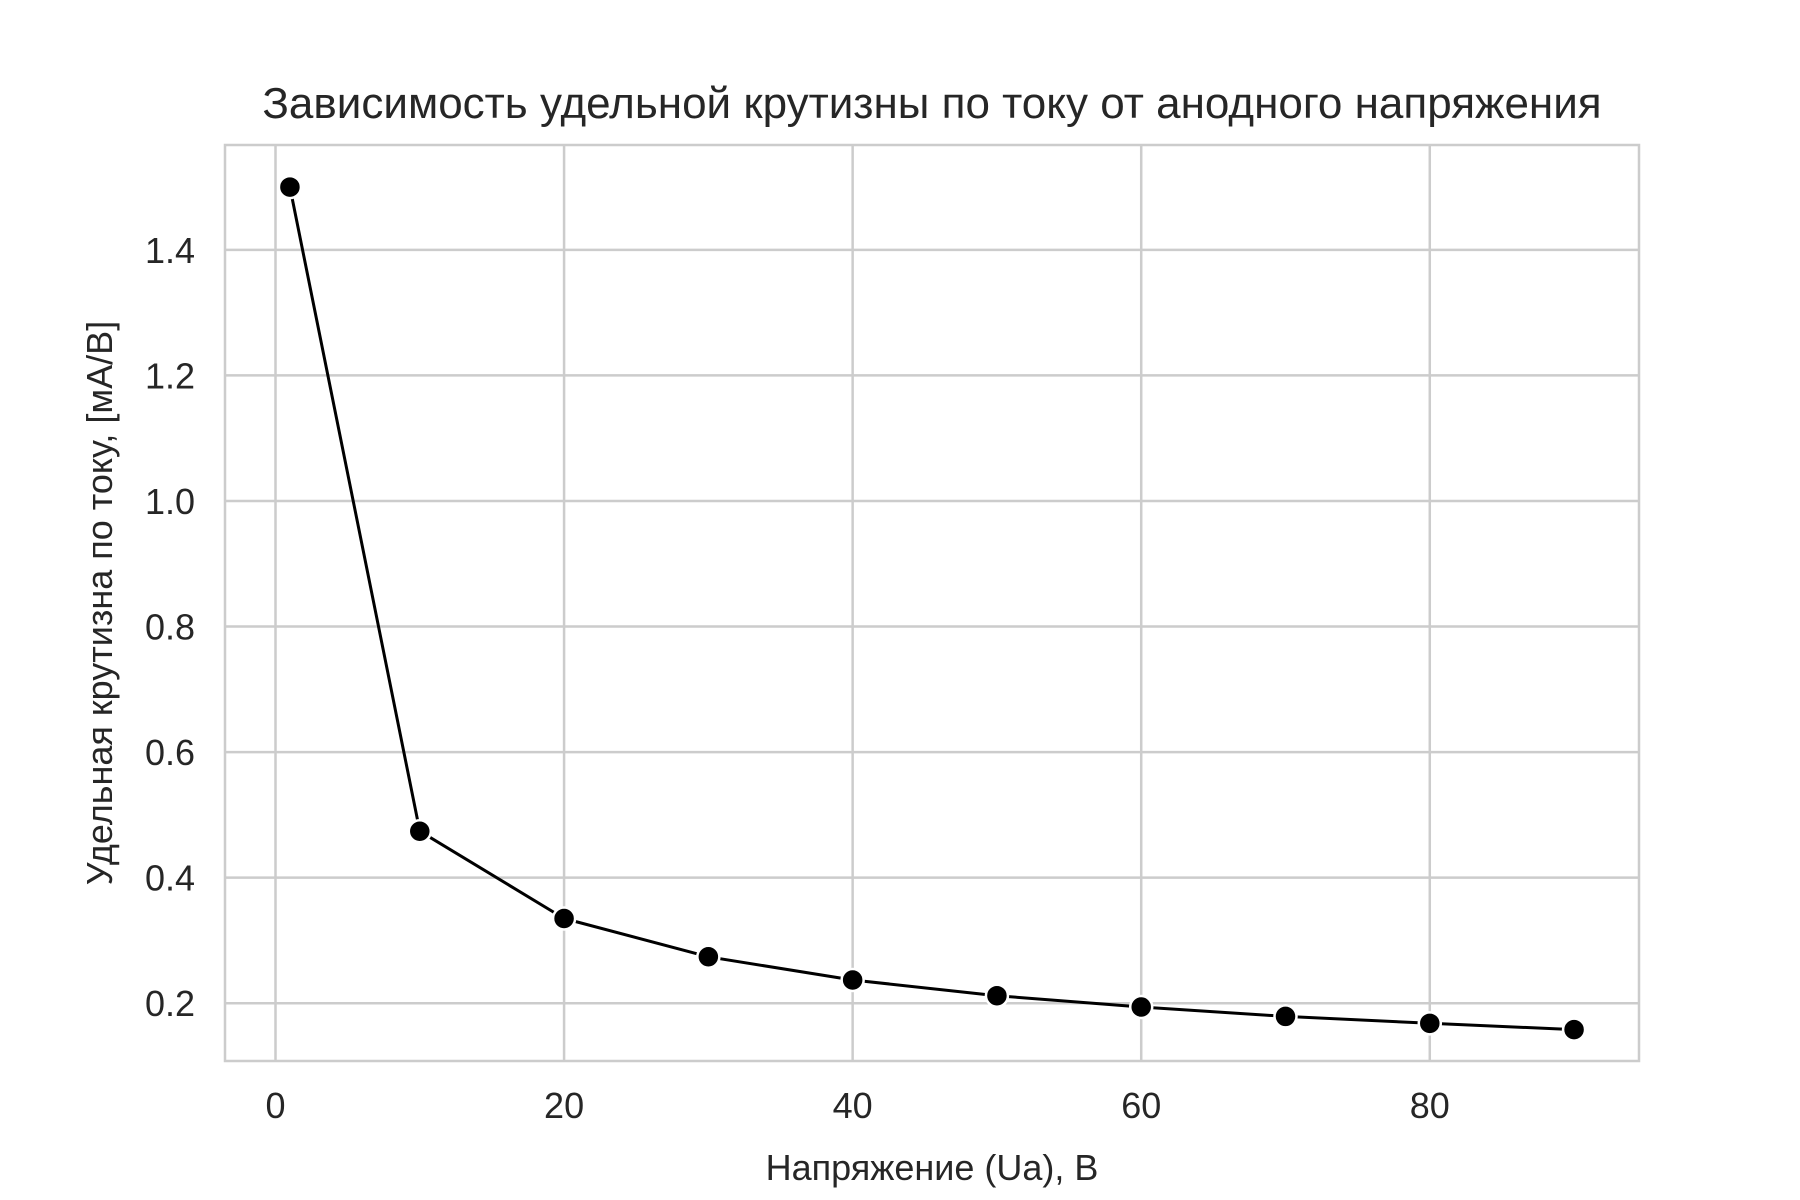  Describe the element at coordinates (170, 878) in the screenshot. I see `y-tick-label: 0.4` at that location.